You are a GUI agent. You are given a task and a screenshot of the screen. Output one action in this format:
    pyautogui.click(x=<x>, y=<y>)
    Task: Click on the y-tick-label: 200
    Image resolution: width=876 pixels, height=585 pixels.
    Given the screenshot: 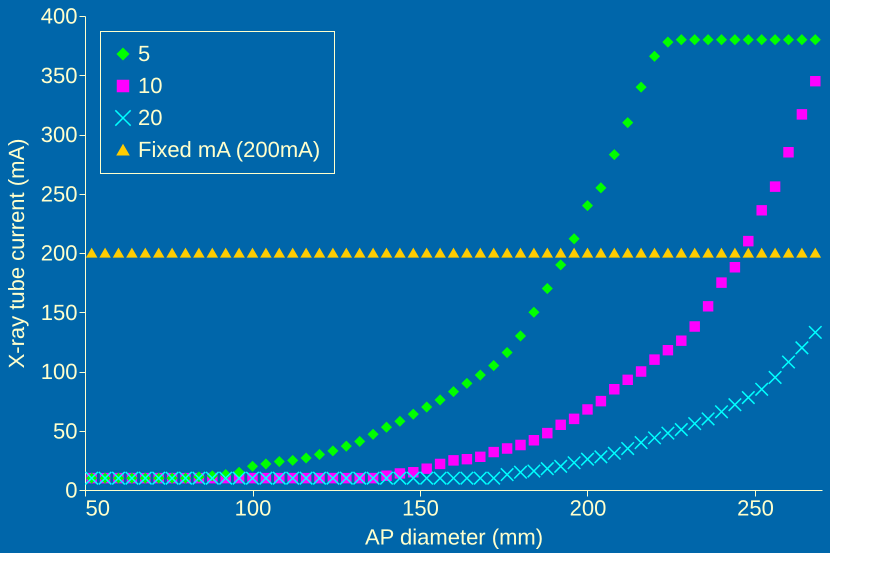 What is the action you would take?
    pyautogui.click(x=59, y=253)
    